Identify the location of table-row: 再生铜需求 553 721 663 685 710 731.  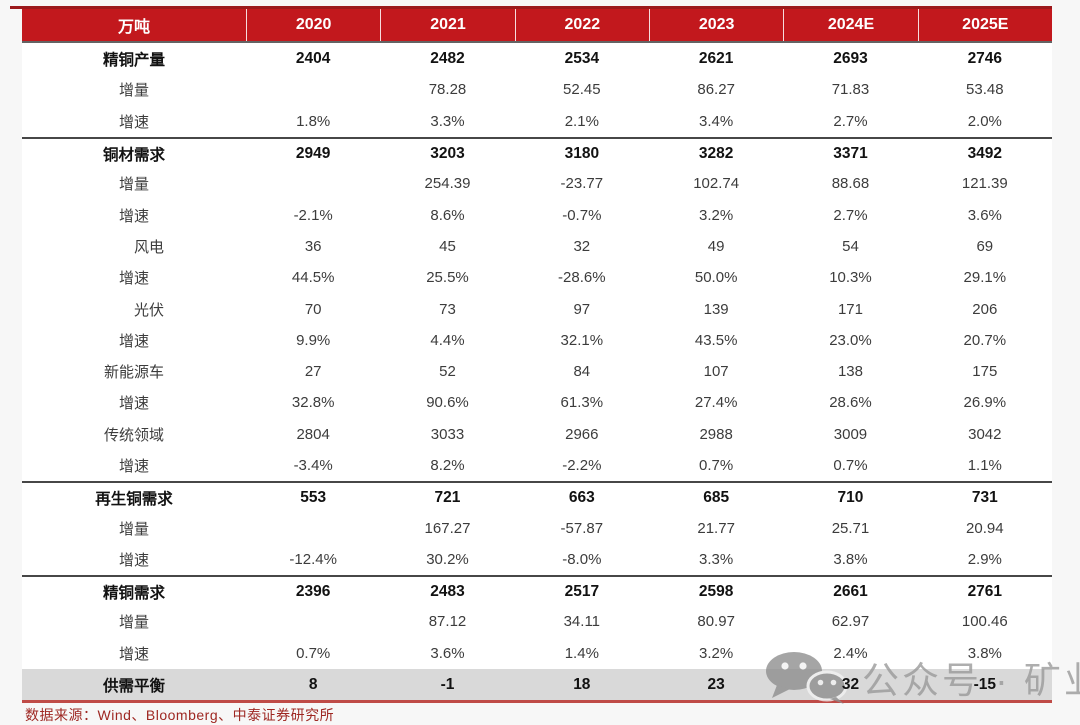
(537, 496).